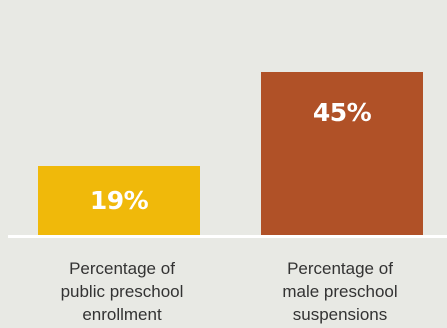 This screenshot has width=447, height=328. I want to click on category-label: Percentage of public preschool enrollment, so click(122, 291).